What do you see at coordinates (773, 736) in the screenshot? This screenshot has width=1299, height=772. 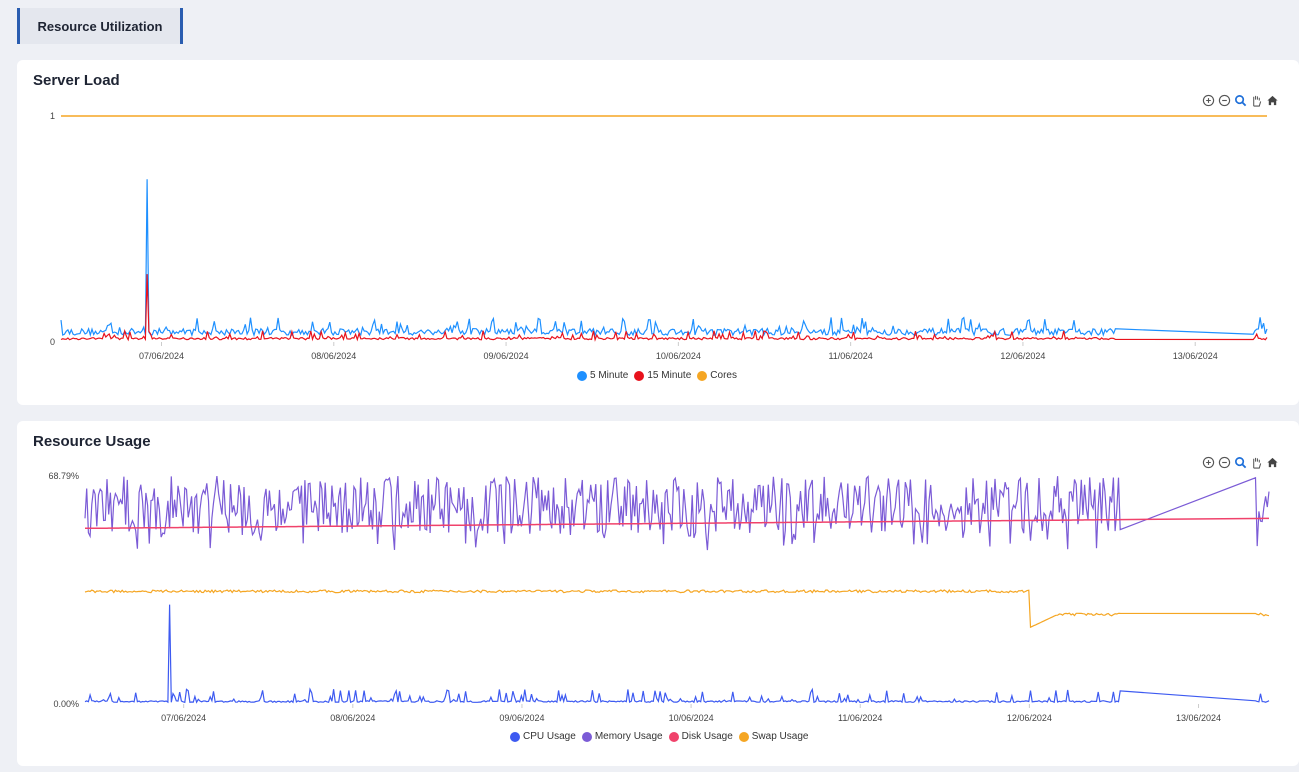 I see `legend-item-swap-usage: Swap Usage` at bounding box center [773, 736].